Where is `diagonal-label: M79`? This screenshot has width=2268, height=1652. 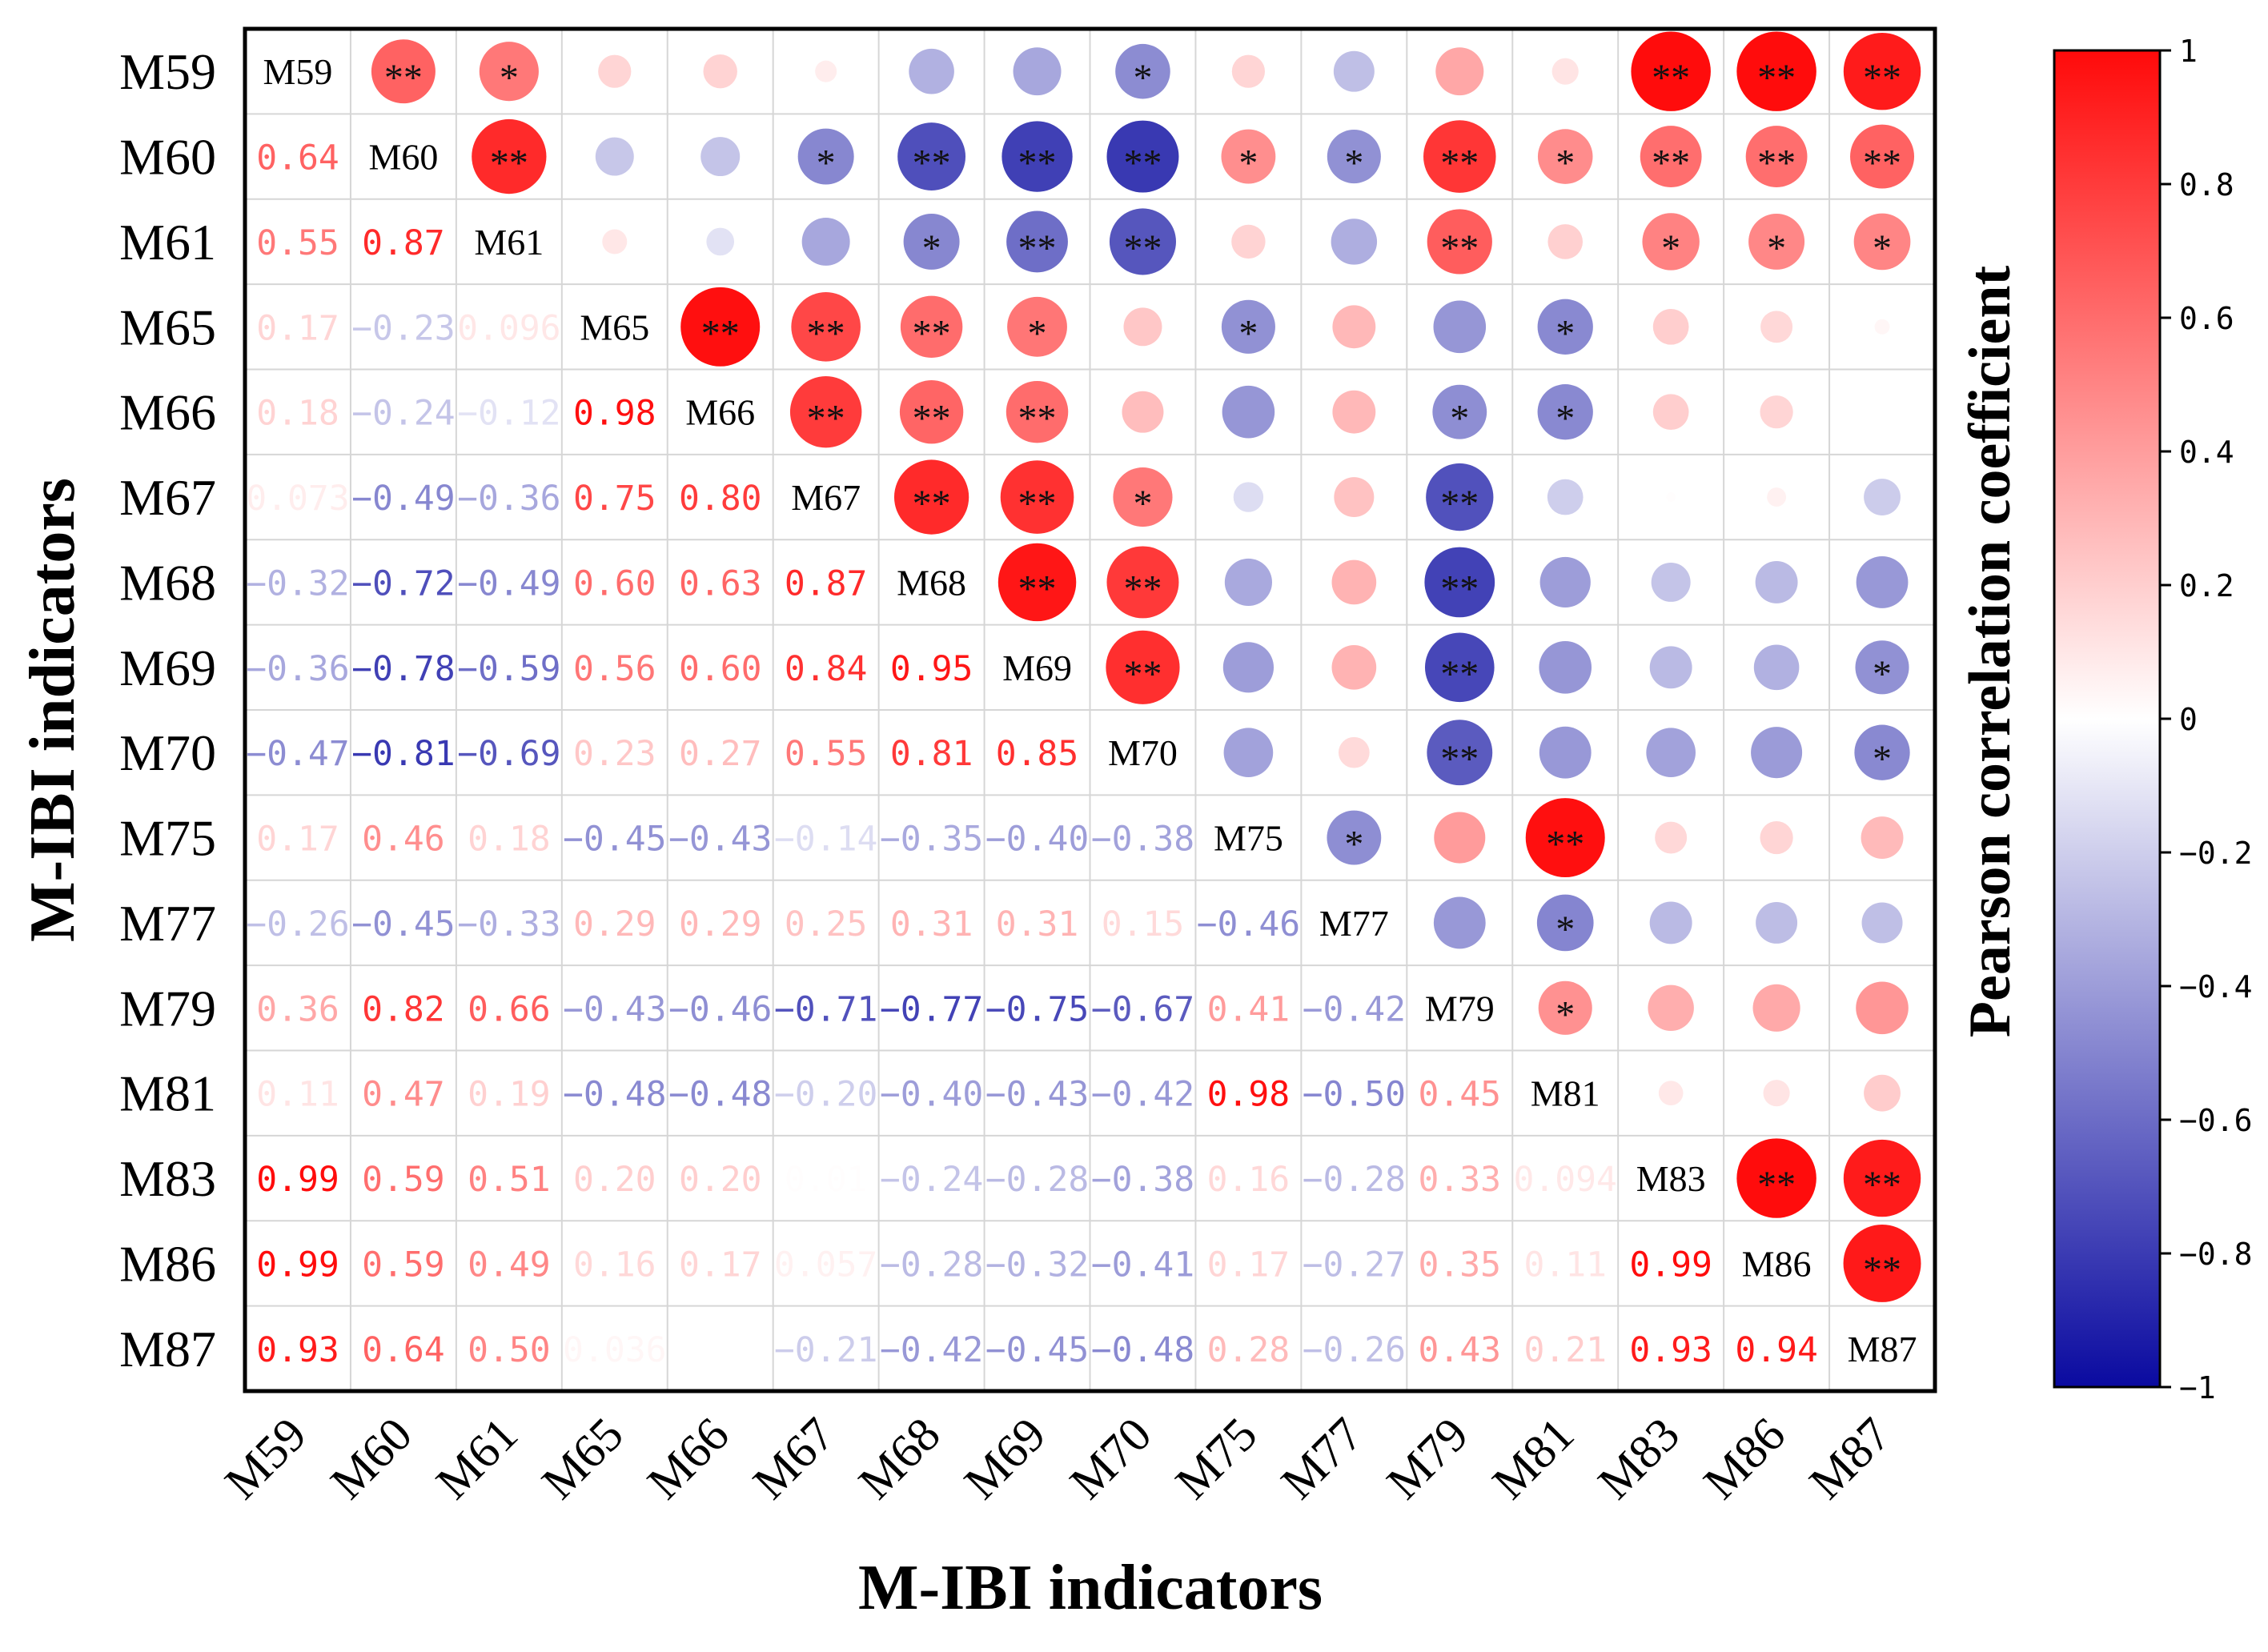
diagonal-label: M79 is located at coordinates (1460, 1008).